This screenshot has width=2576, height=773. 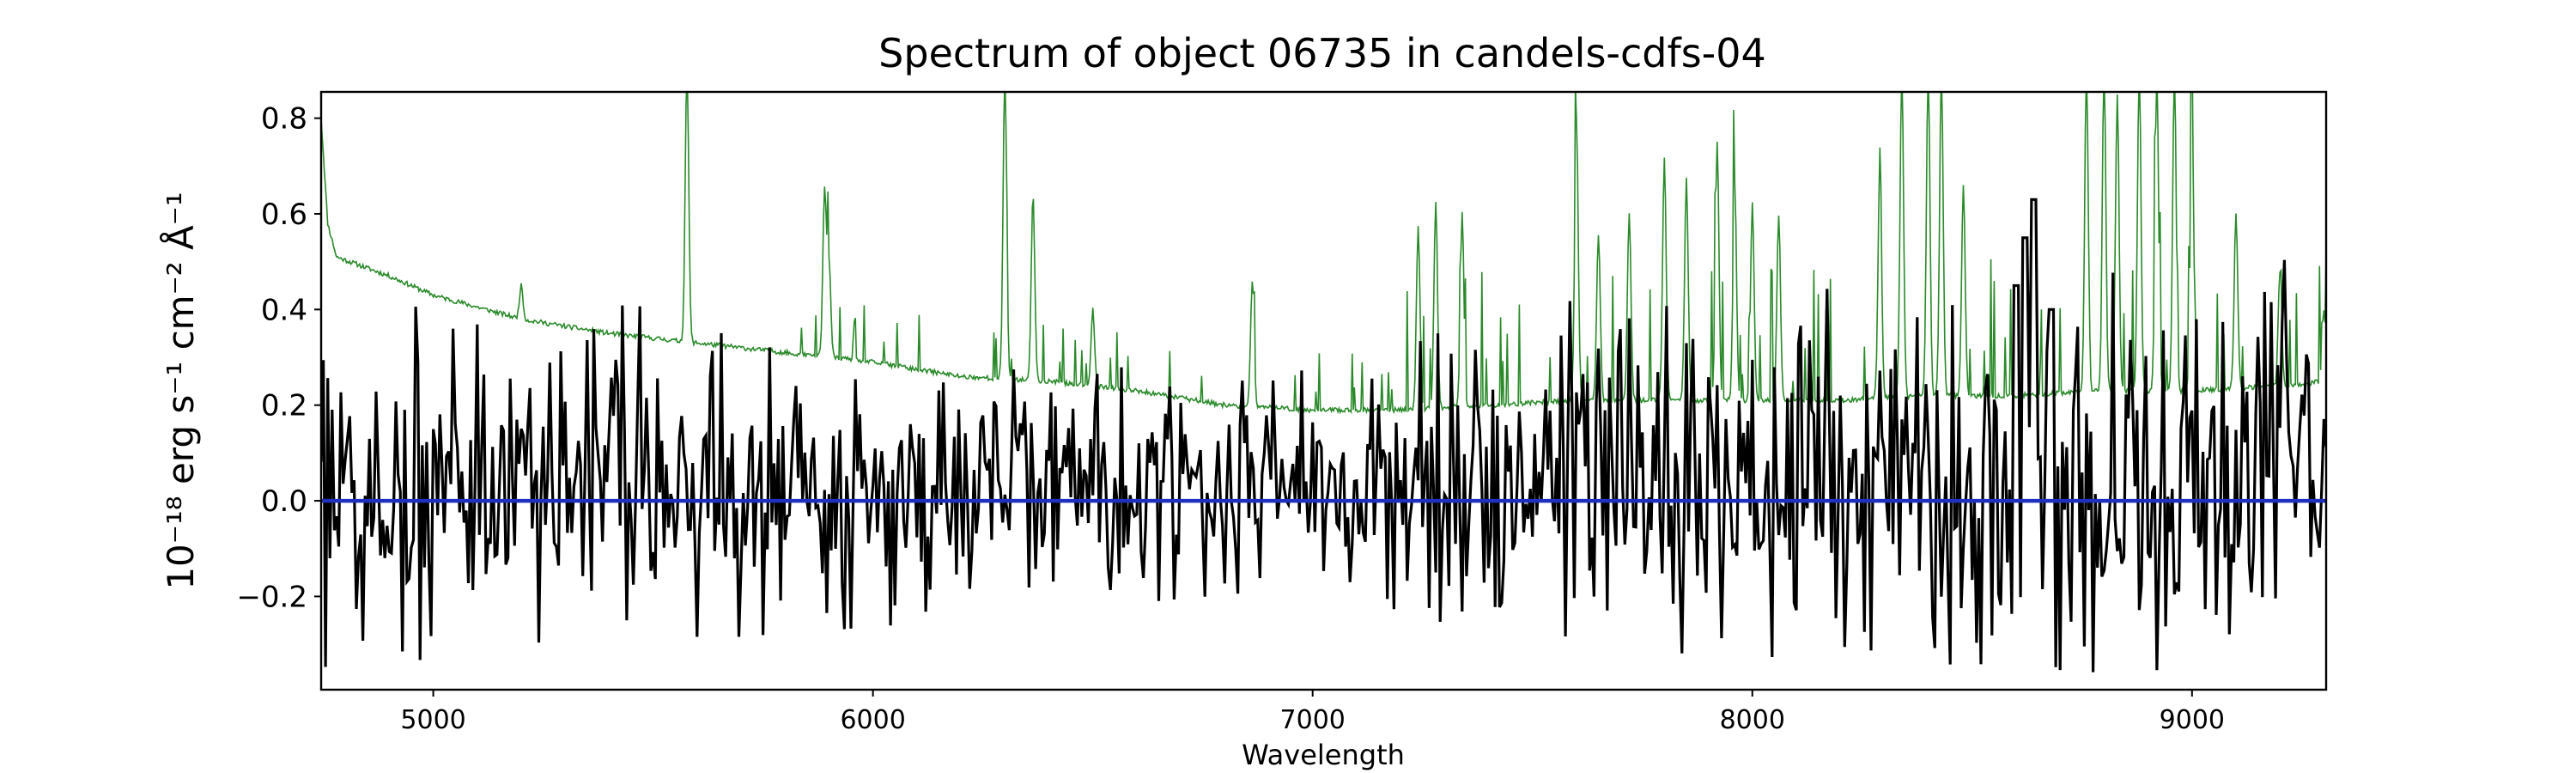 I want to click on y-tick-label: 0.0, so click(x=284, y=501).